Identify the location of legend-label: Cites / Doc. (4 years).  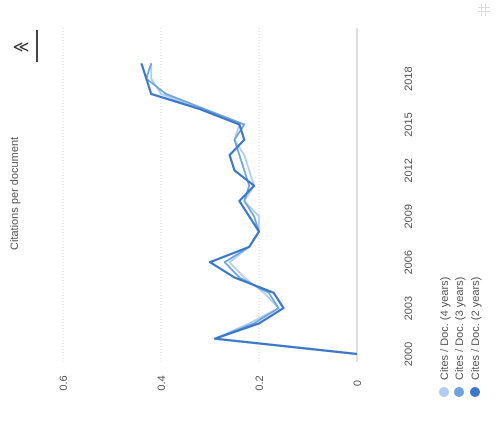
(445, 328).